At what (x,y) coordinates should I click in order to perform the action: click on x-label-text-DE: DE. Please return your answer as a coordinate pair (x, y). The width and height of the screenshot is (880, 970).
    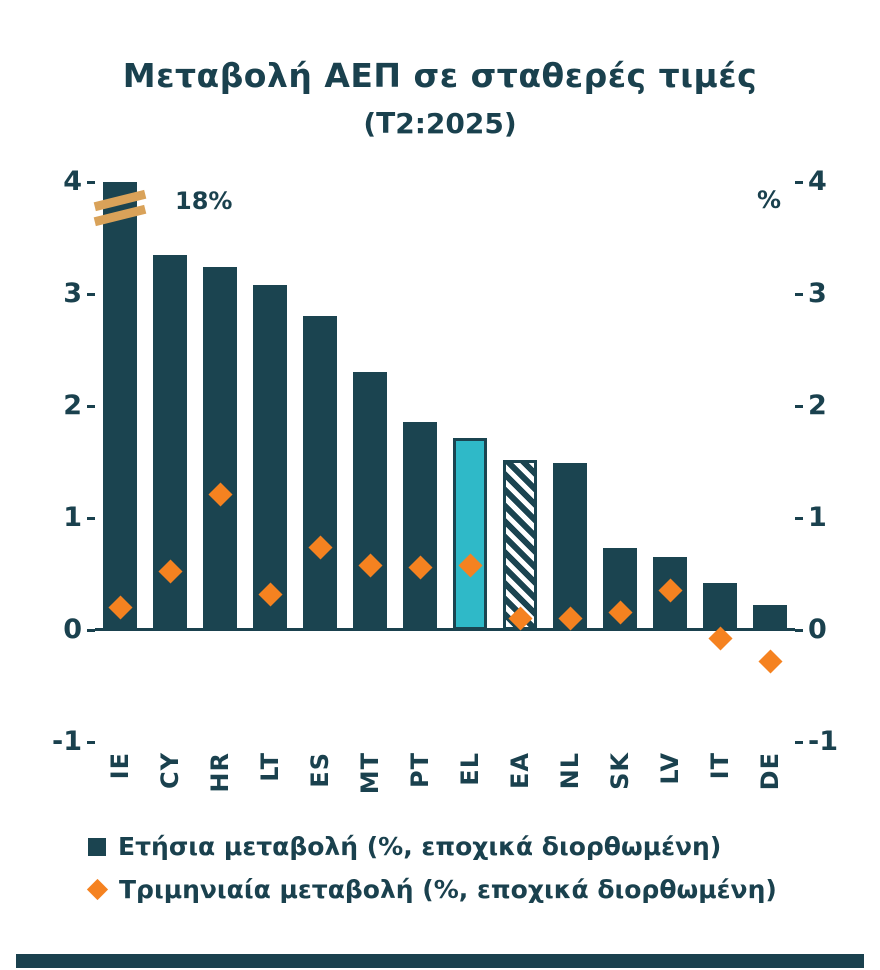
    Looking at the image, I should click on (770, 771).